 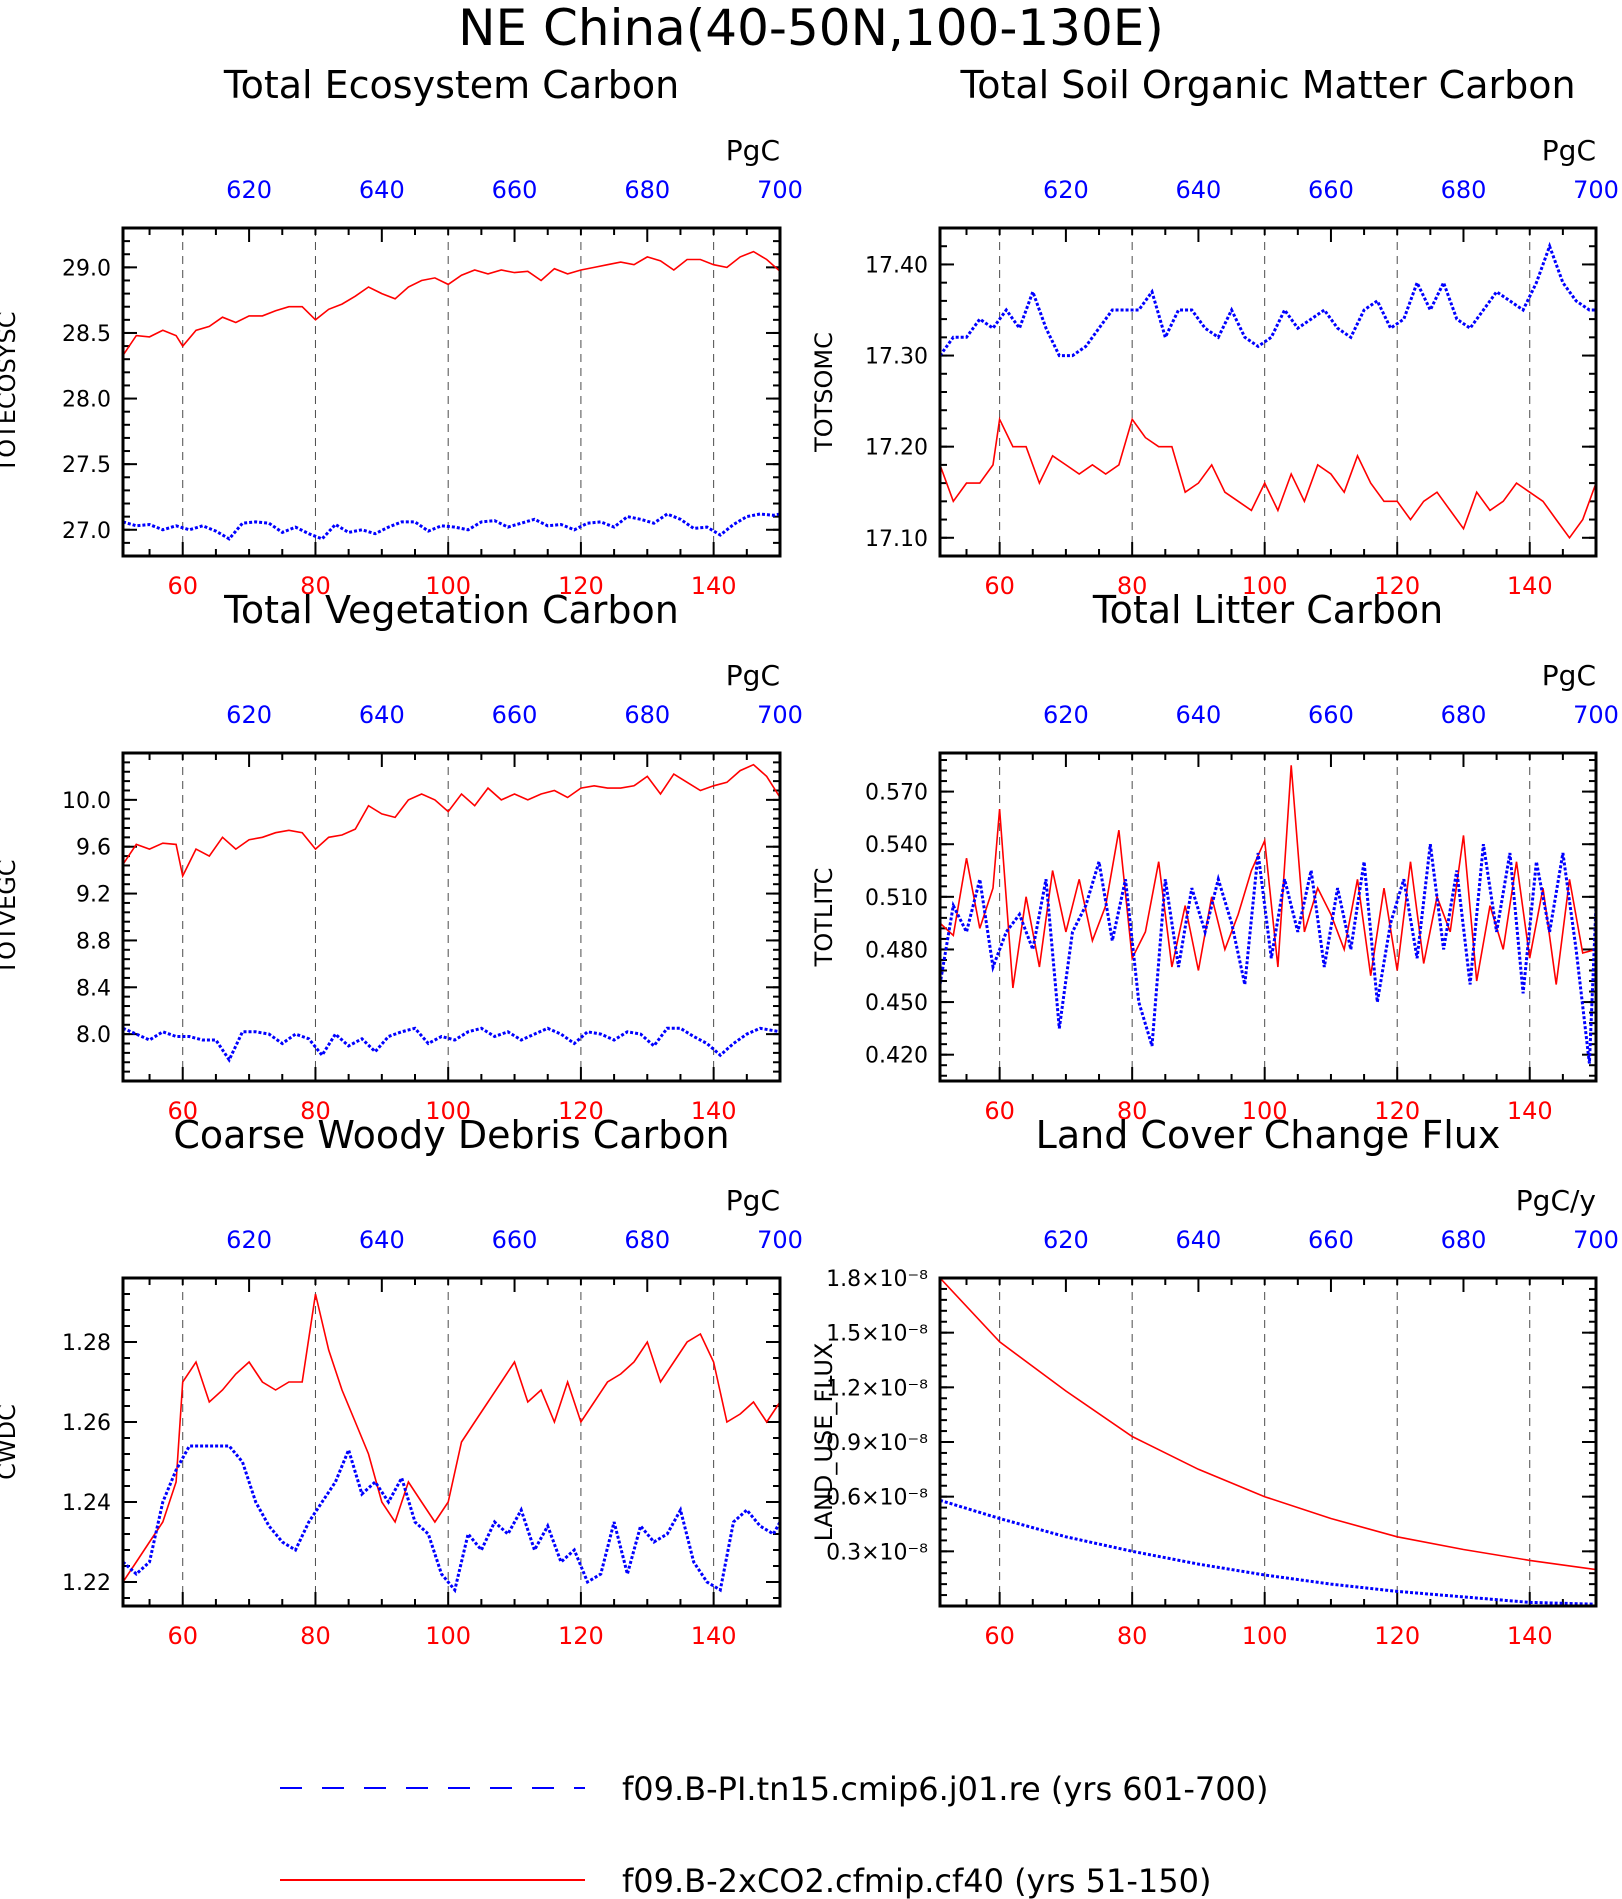 What do you see at coordinates (896, 448) in the screenshot?
I see `y-tick-label: 17.20` at bounding box center [896, 448].